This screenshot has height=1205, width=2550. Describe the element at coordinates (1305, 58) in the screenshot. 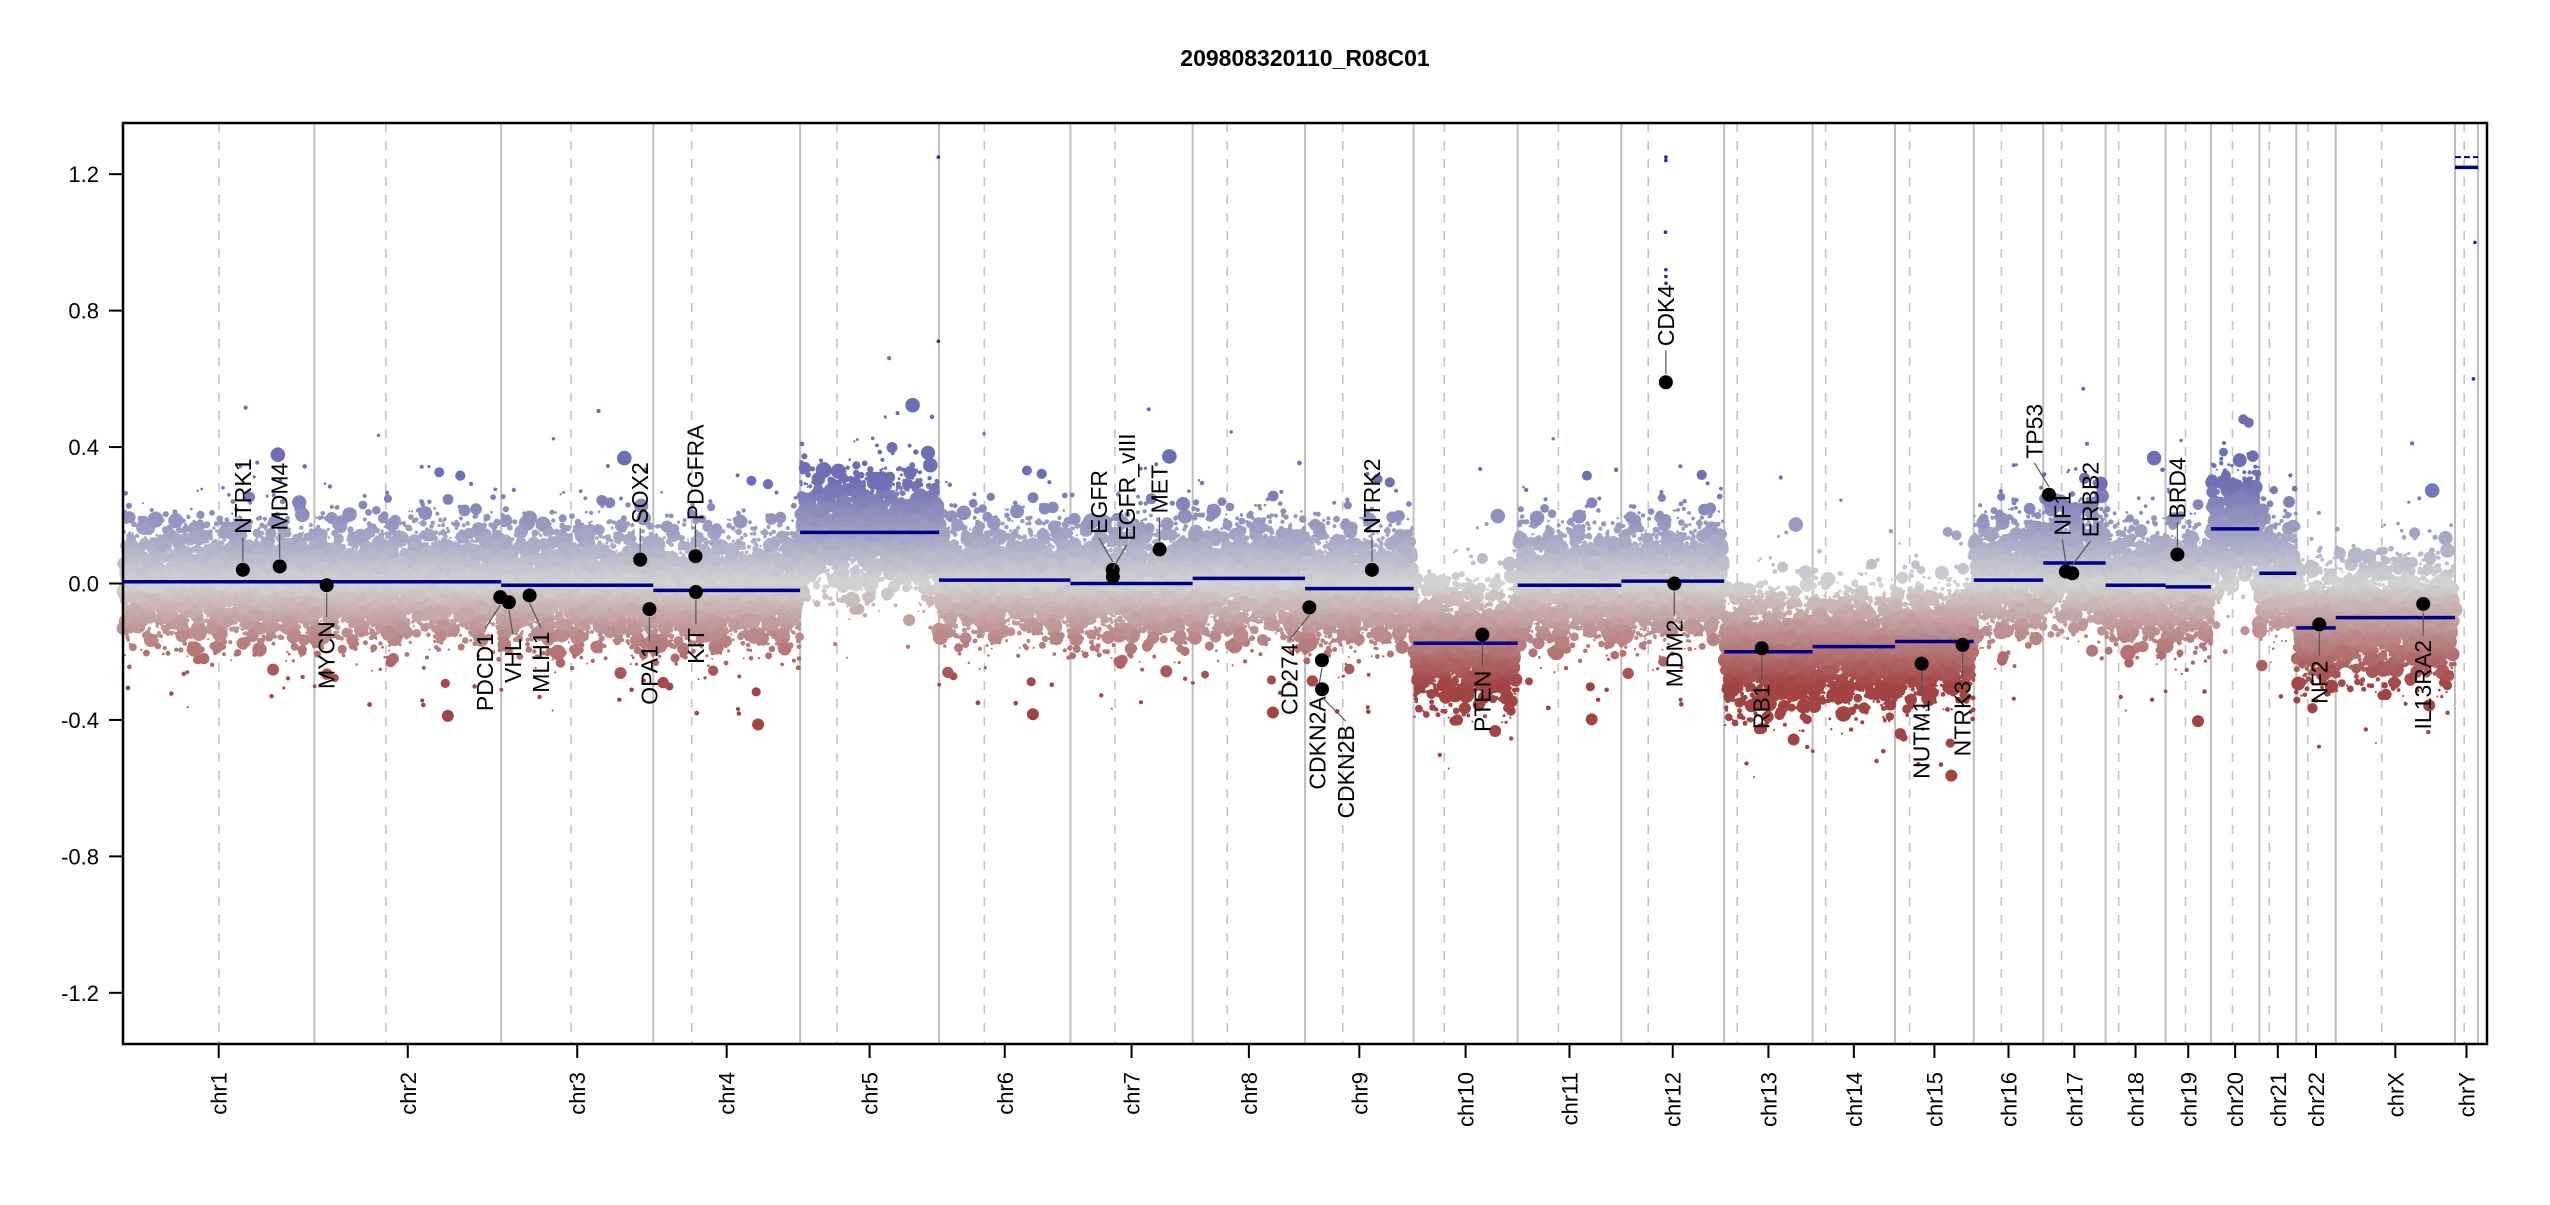

I see `chart-title: 209808320110_R08C01` at that location.